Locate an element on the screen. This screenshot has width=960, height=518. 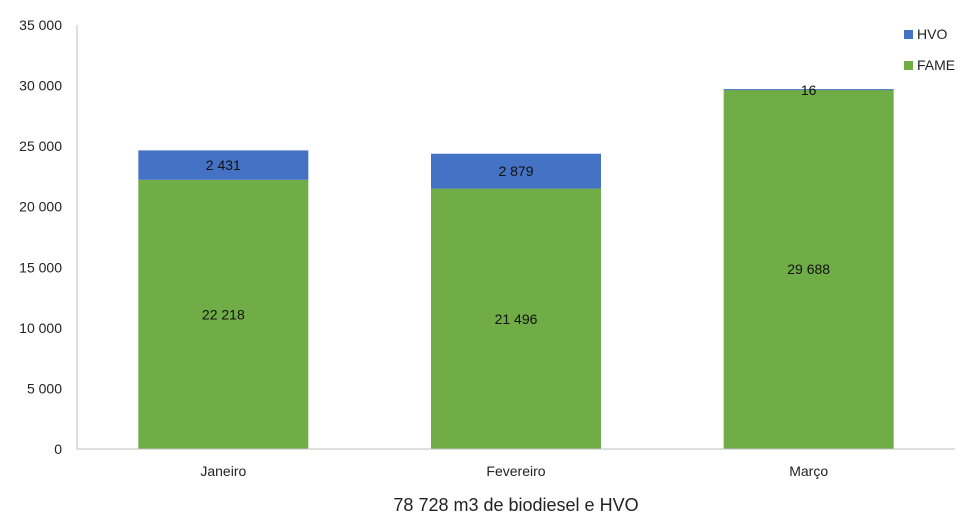
data-label-fame-2: 21 496 is located at coordinates (516, 319).